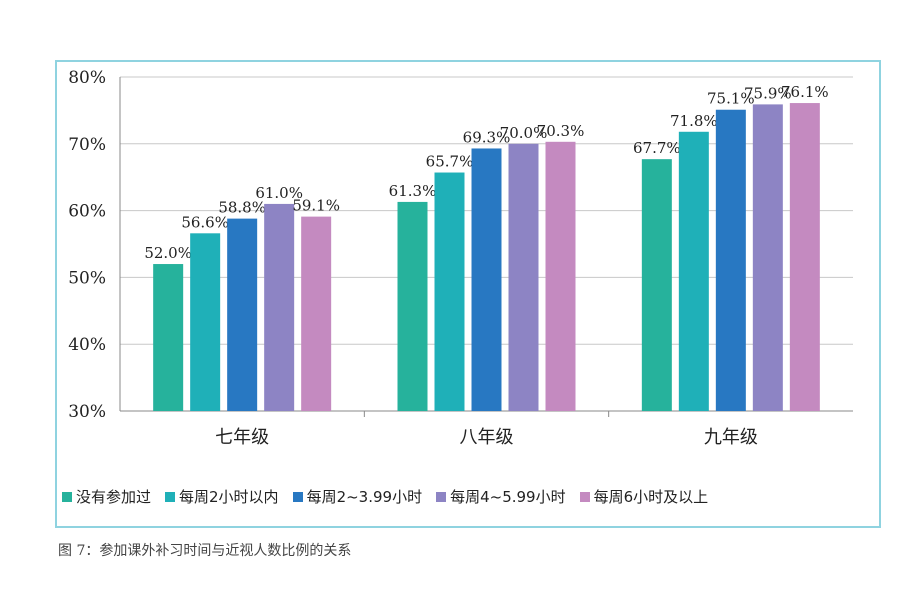  Describe the element at coordinates (87, 212) in the screenshot. I see `y-tick-label: 60%` at that location.